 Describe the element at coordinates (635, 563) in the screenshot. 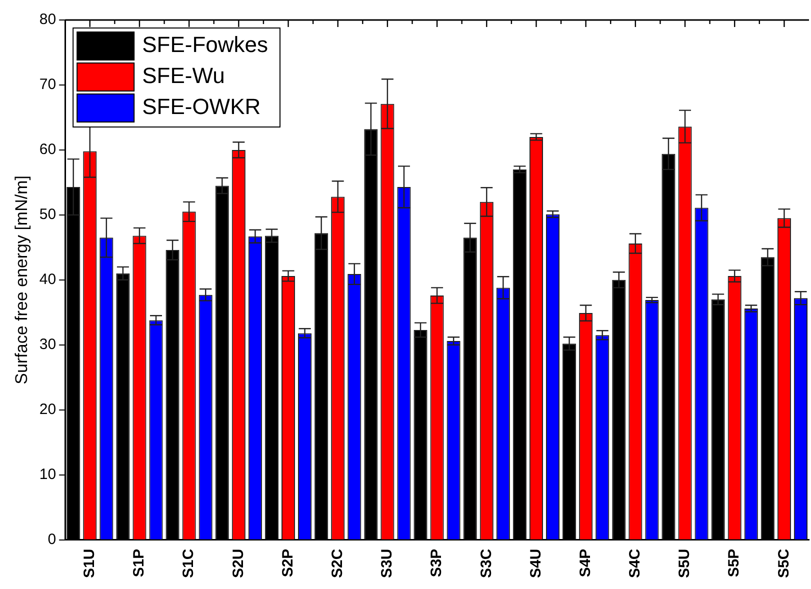

I see `x-tick-label: S4C` at that location.